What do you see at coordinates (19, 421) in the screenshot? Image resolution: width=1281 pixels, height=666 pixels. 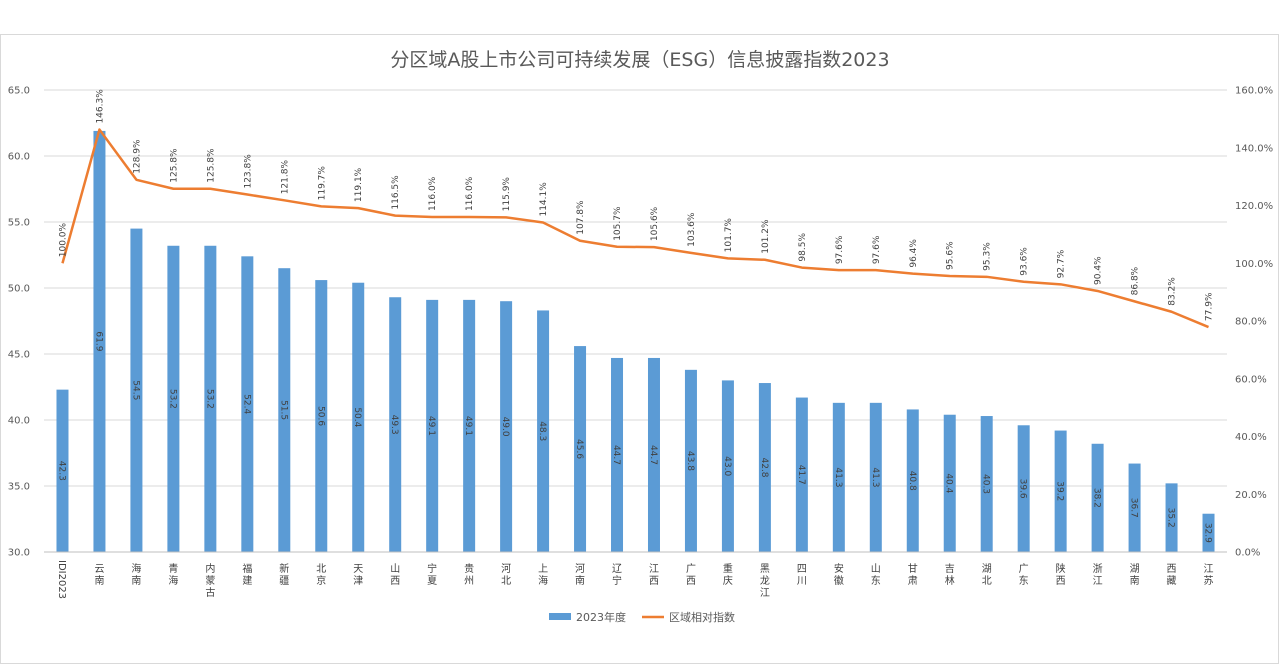 I see `left-tick-label: 40.0` at bounding box center [19, 421].